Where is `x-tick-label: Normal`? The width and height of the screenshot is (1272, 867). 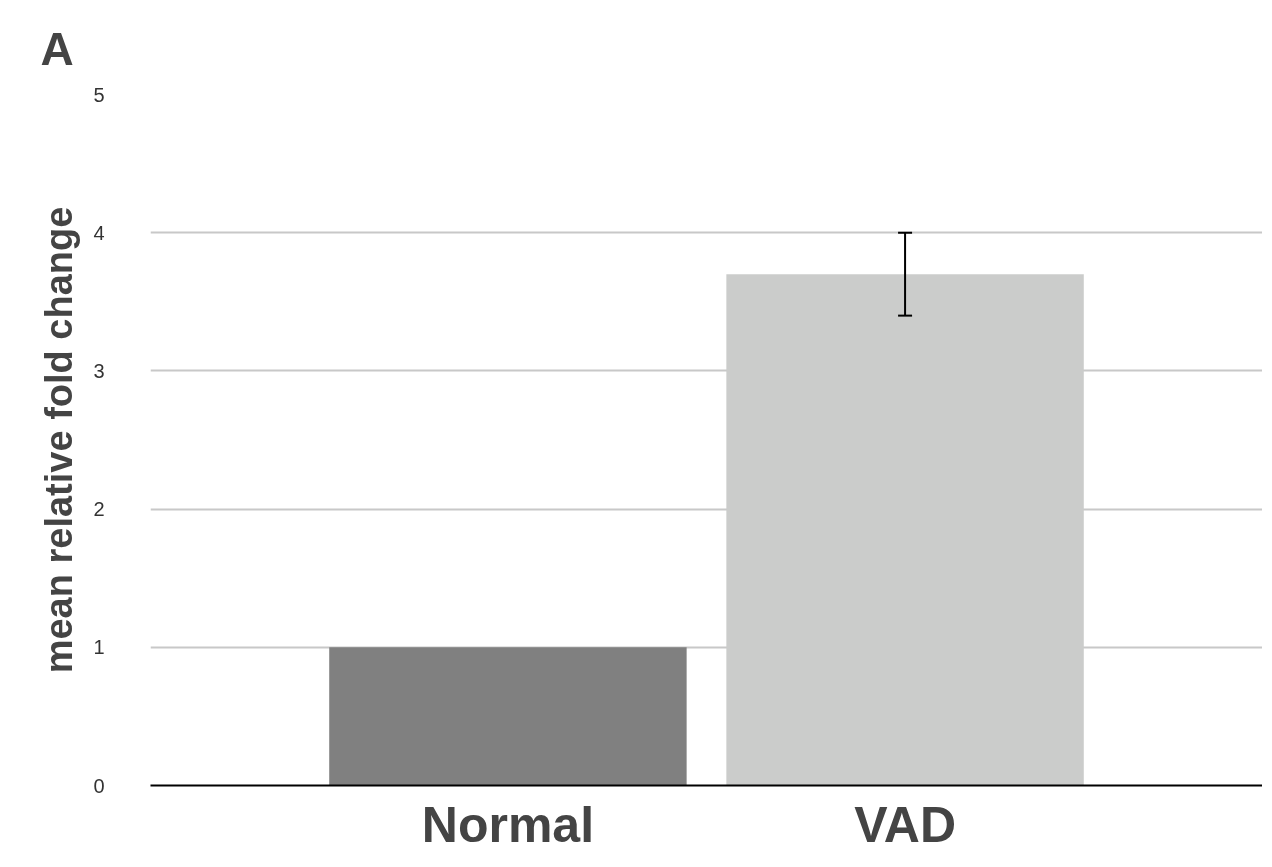 x-tick-label: Normal is located at coordinates (508, 824).